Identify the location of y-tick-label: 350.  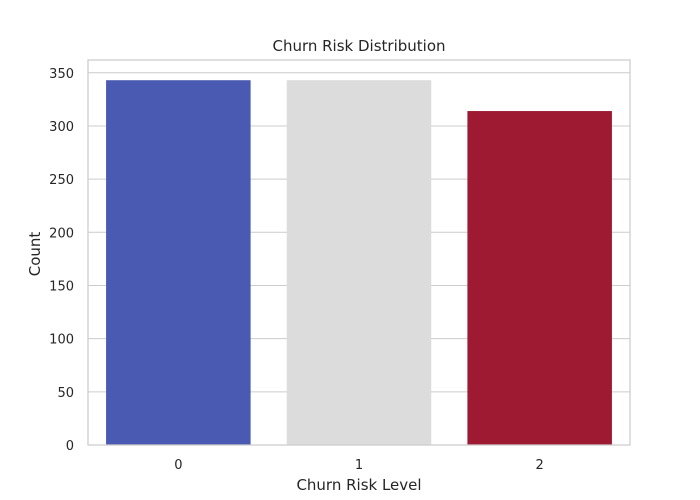
(61, 74).